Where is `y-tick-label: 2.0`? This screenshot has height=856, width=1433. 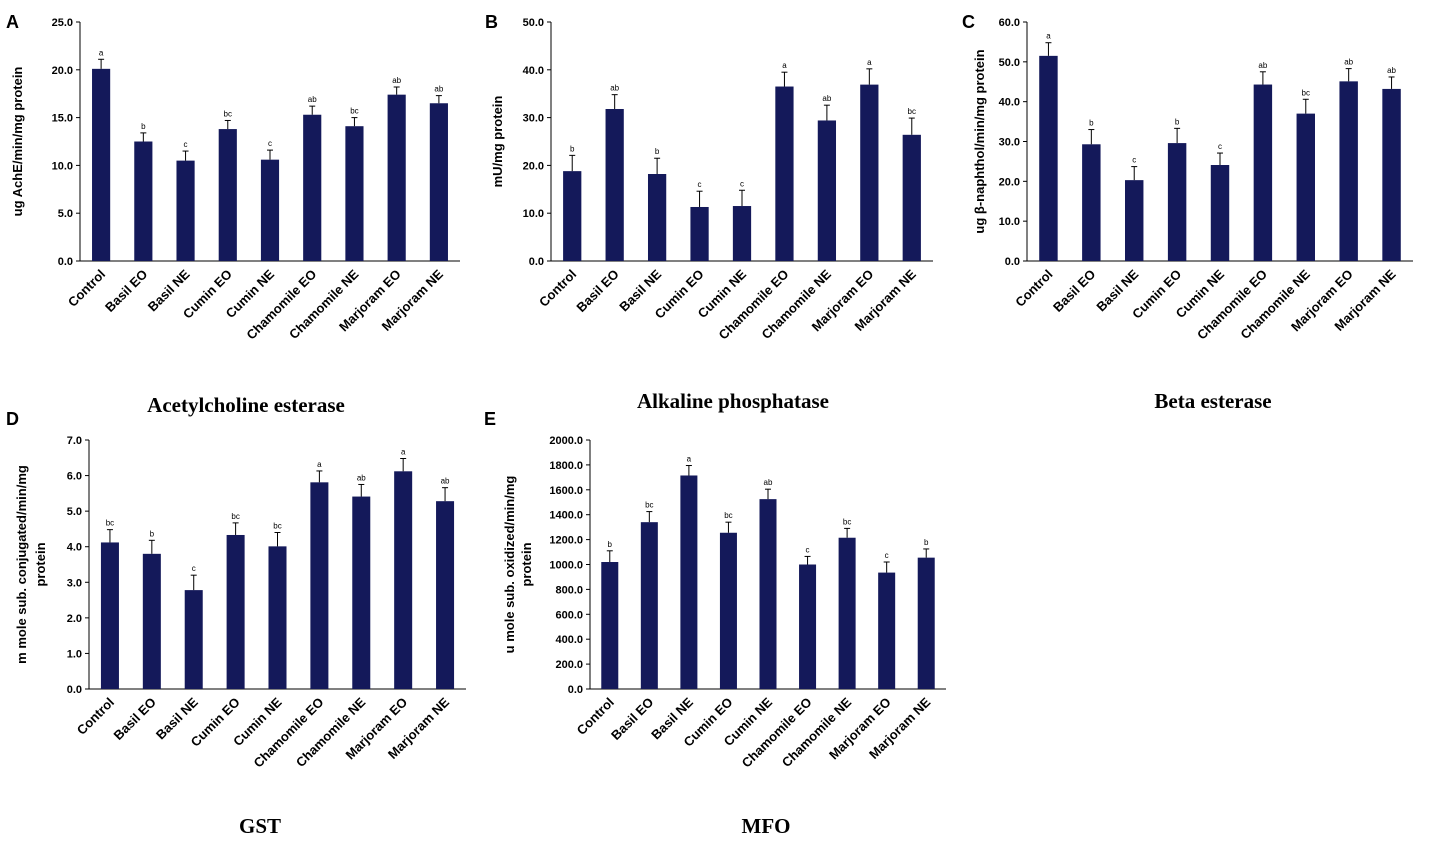 y-tick-label: 2.0 is located at coordinates (74, 619).